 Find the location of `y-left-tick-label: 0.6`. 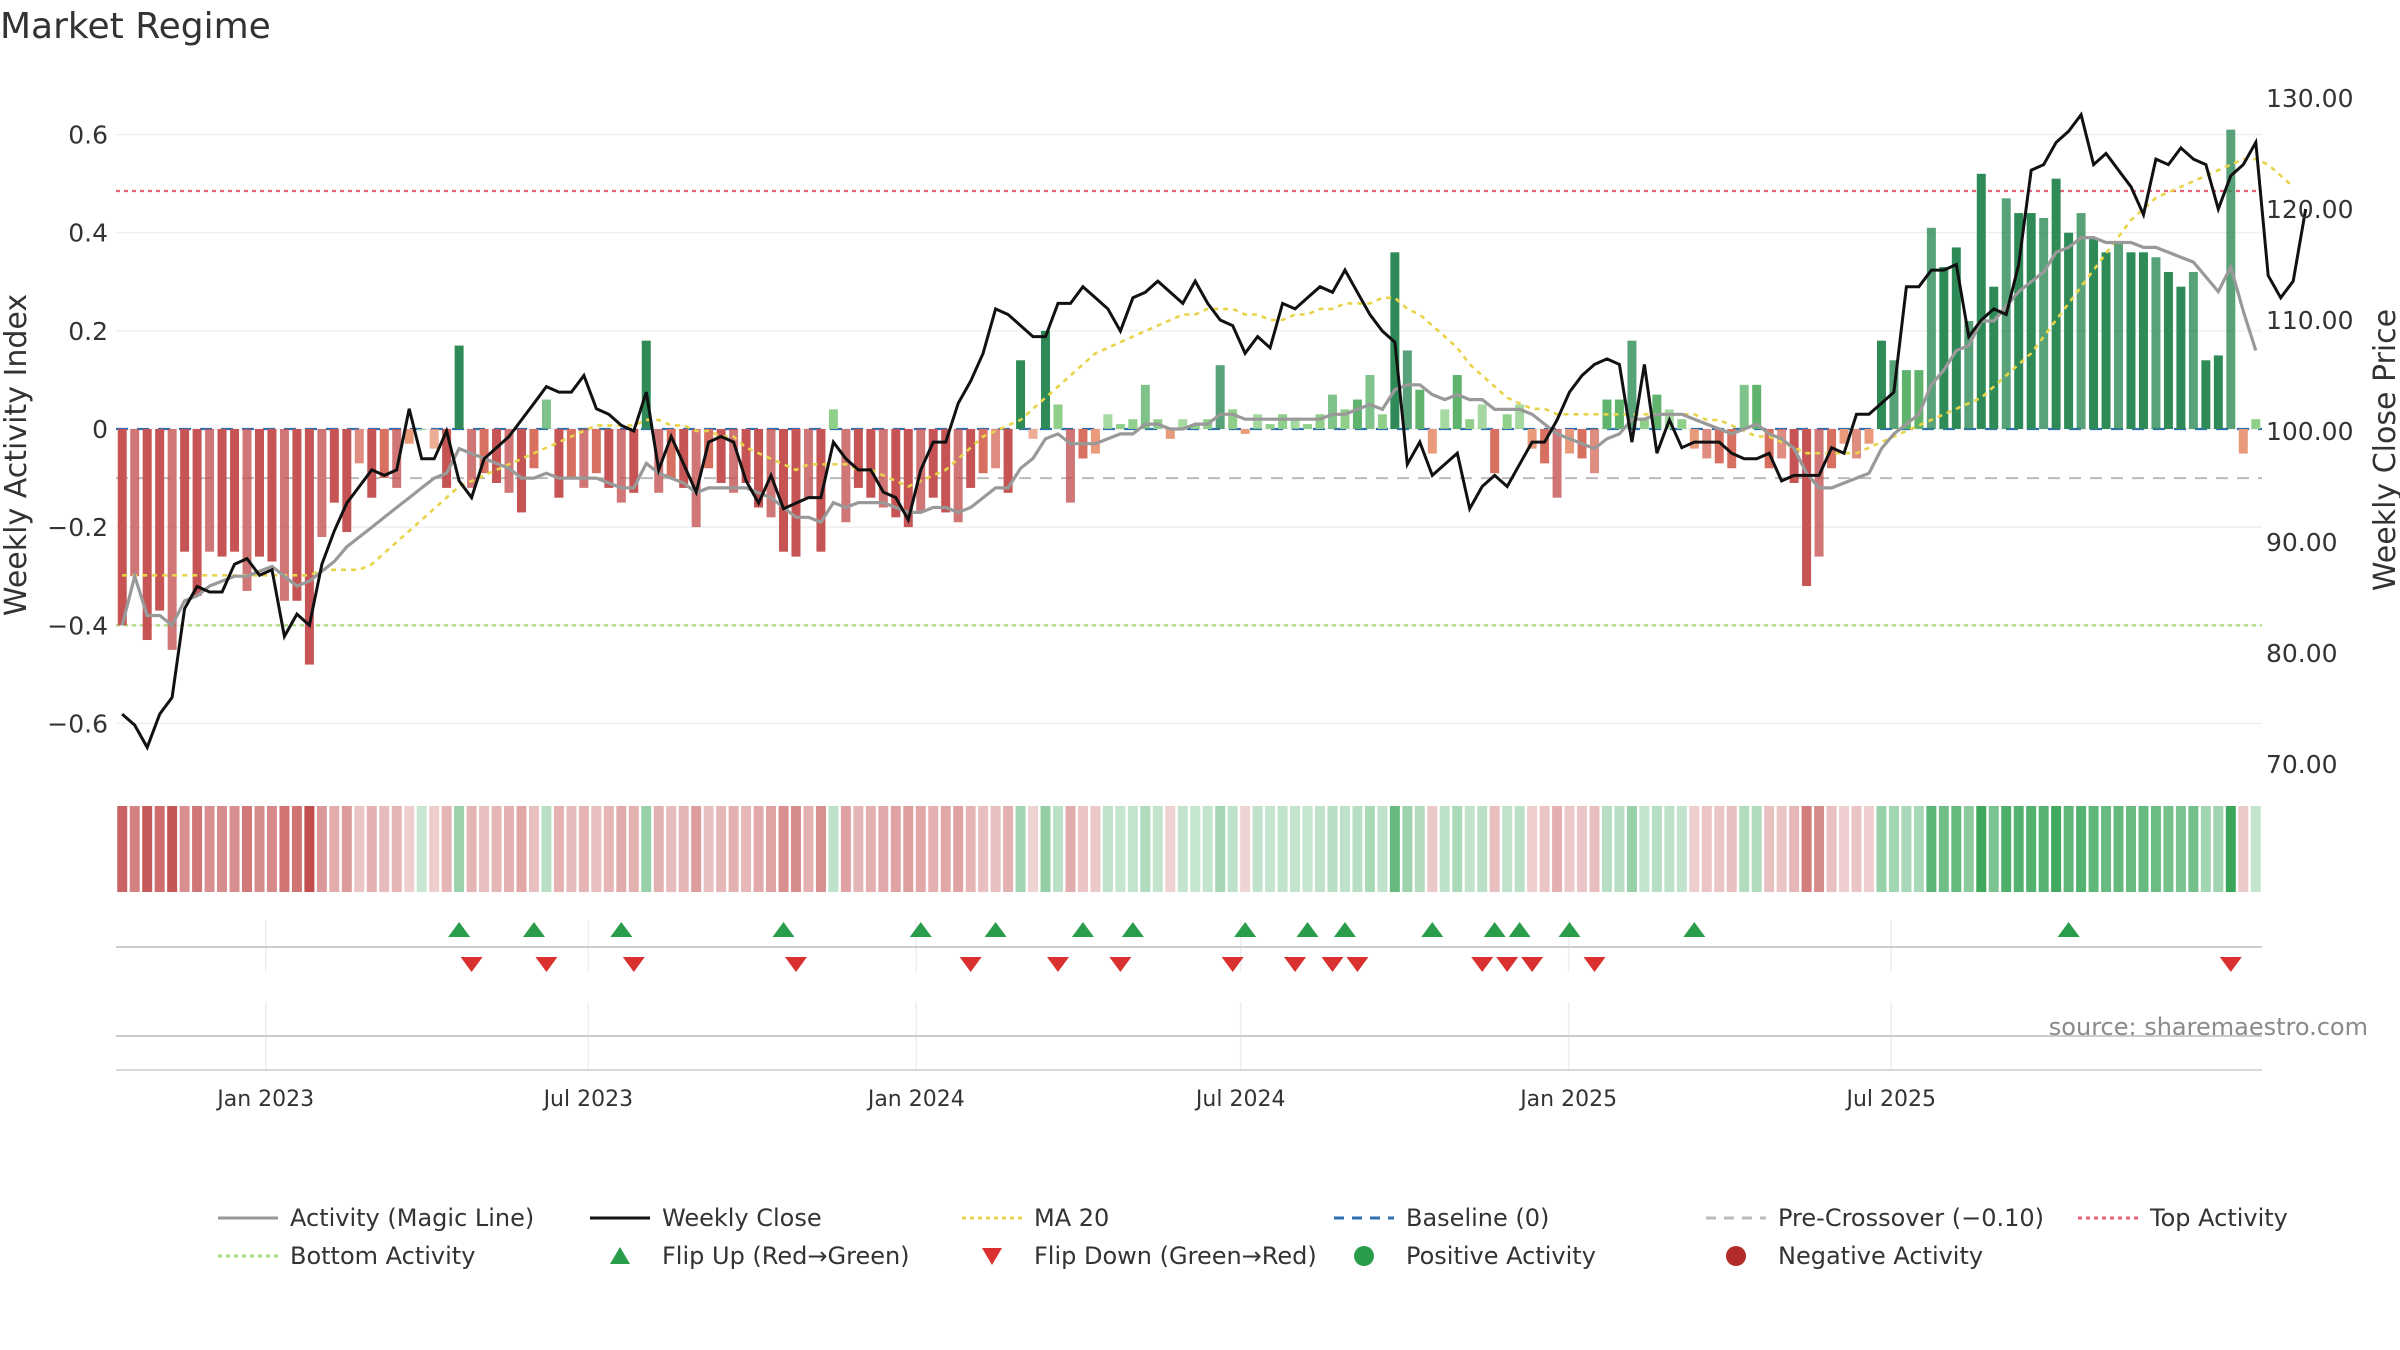

y-left-tick-label: 0.6 is located at coordinates (88, 135).